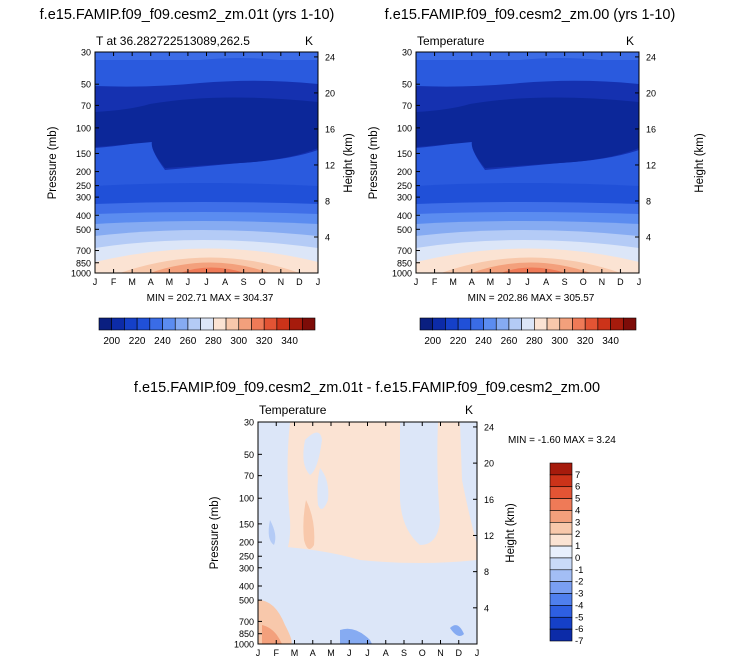 The width and height of the screenshot is (733, 668). What do you see at coordinates (264, 341) in the screenshot?
I see `colorbar-label: 320` at bounding box center [264, 341].